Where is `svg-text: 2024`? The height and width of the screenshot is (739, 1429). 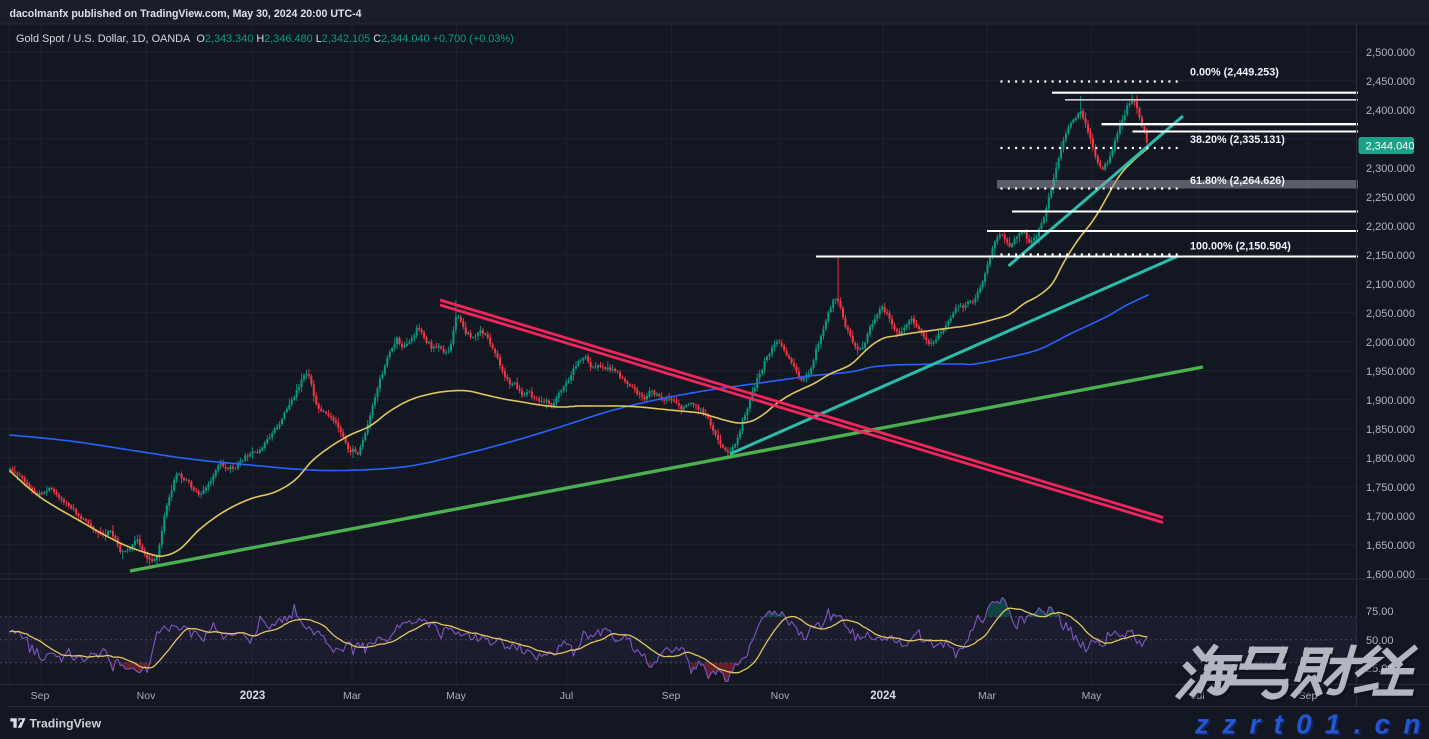 svg-text: 2024 is located at coordinates (883, 696).